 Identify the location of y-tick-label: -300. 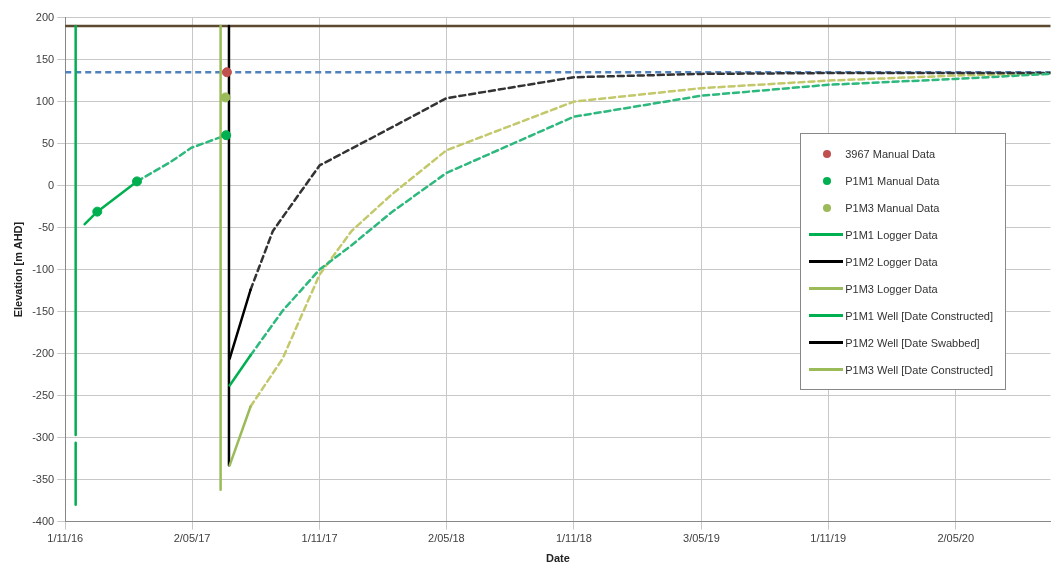
(43, 436).